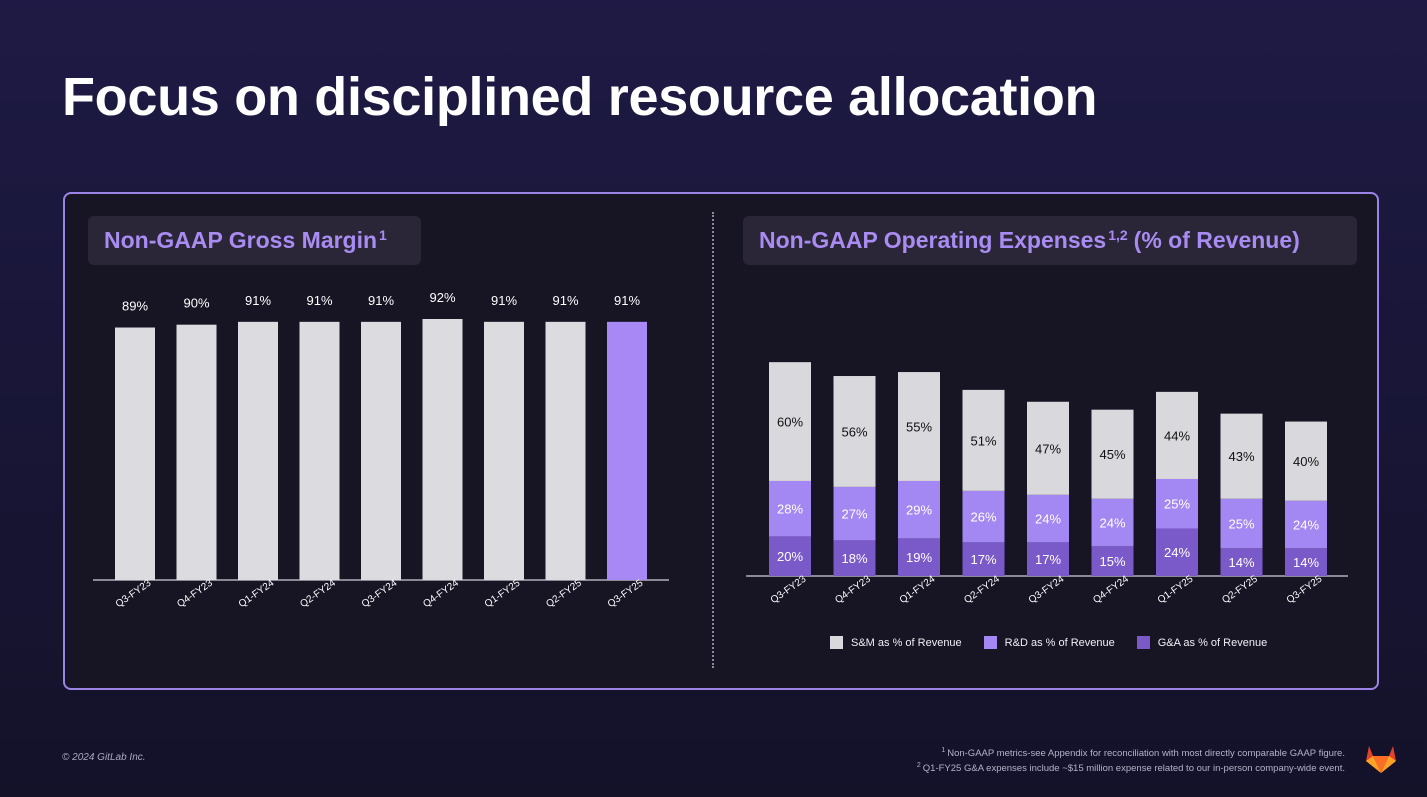  Describe the element at coordinates (1212, 642) in the screenshot. I see `legend-label-ga: G&A as % of Revenue` at that location.